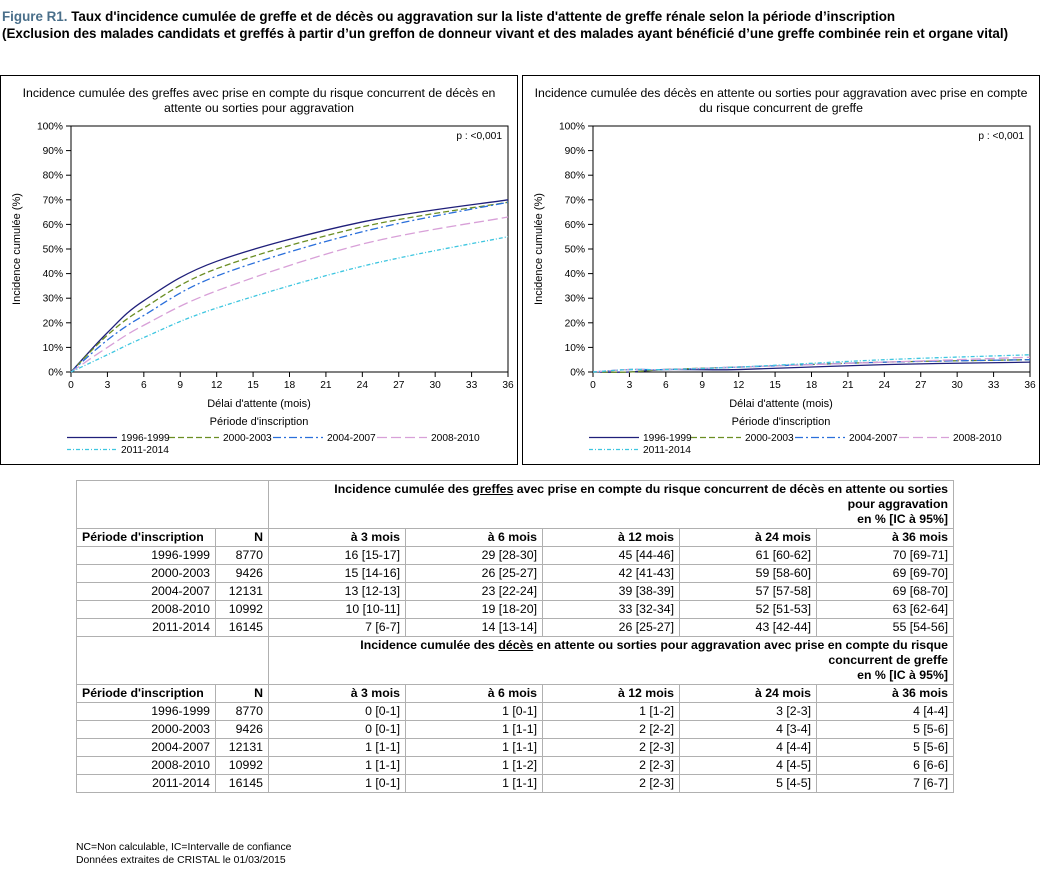 Image resolution: width=1042 pixels, height=873 pixels. I want to click on value-cell: 4 [4-4], so click(748, 747).